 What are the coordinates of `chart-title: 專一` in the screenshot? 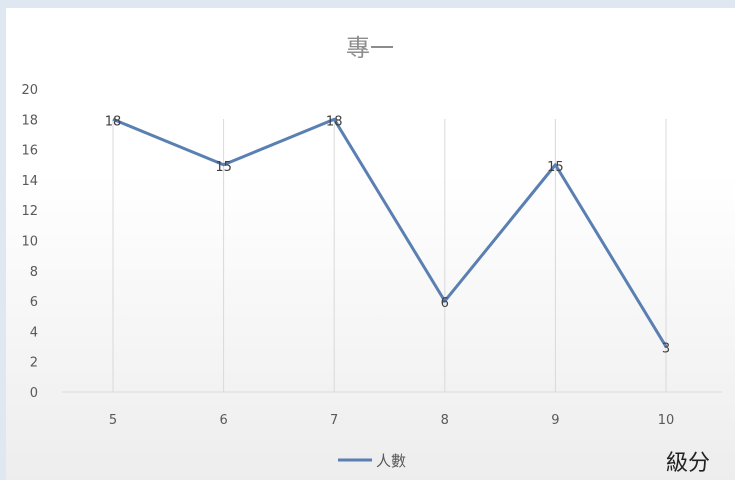 It's located at (370, 48).